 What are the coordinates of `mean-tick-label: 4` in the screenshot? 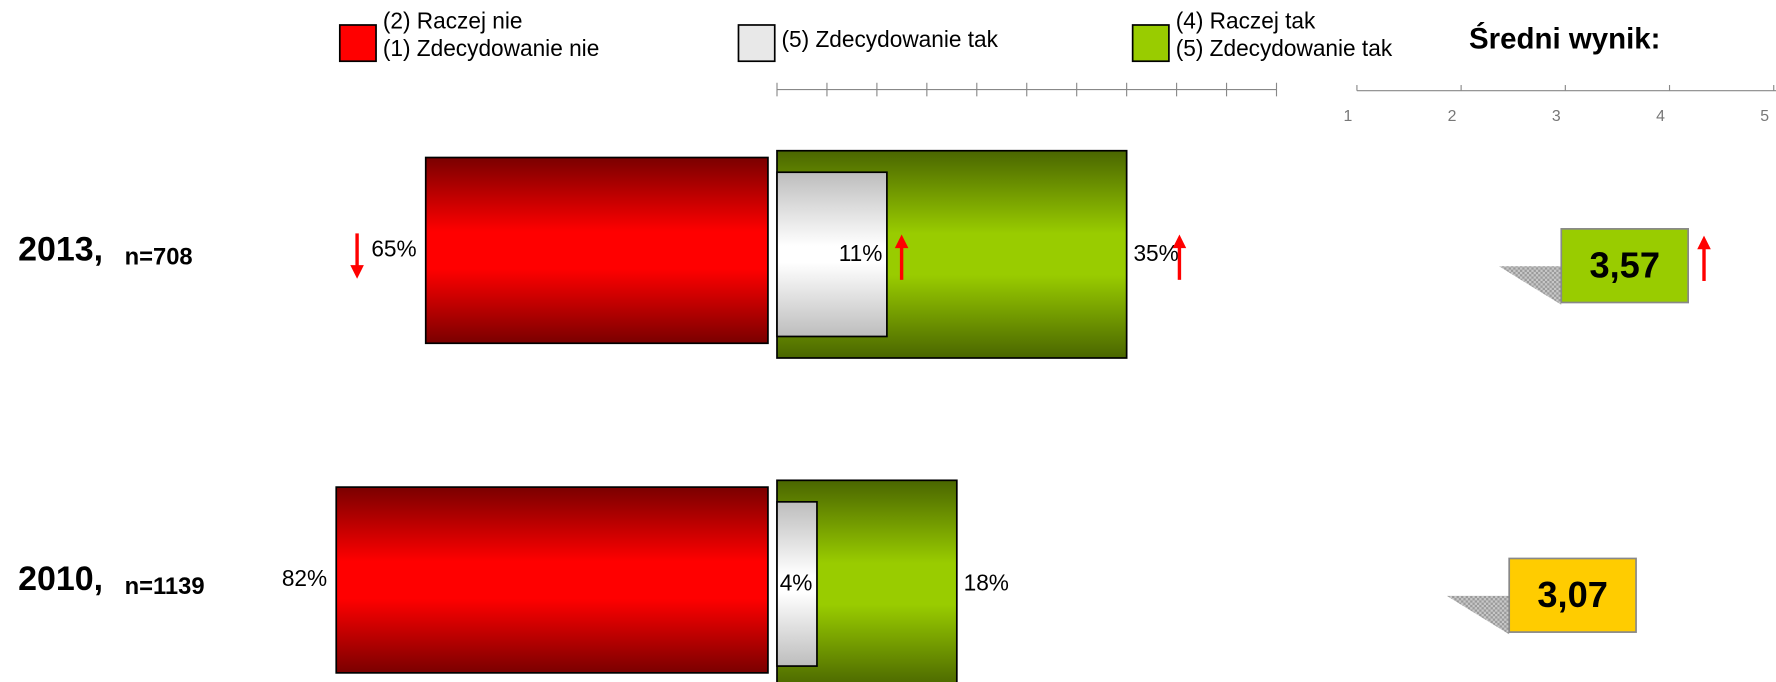 It's located at (1660, 116).